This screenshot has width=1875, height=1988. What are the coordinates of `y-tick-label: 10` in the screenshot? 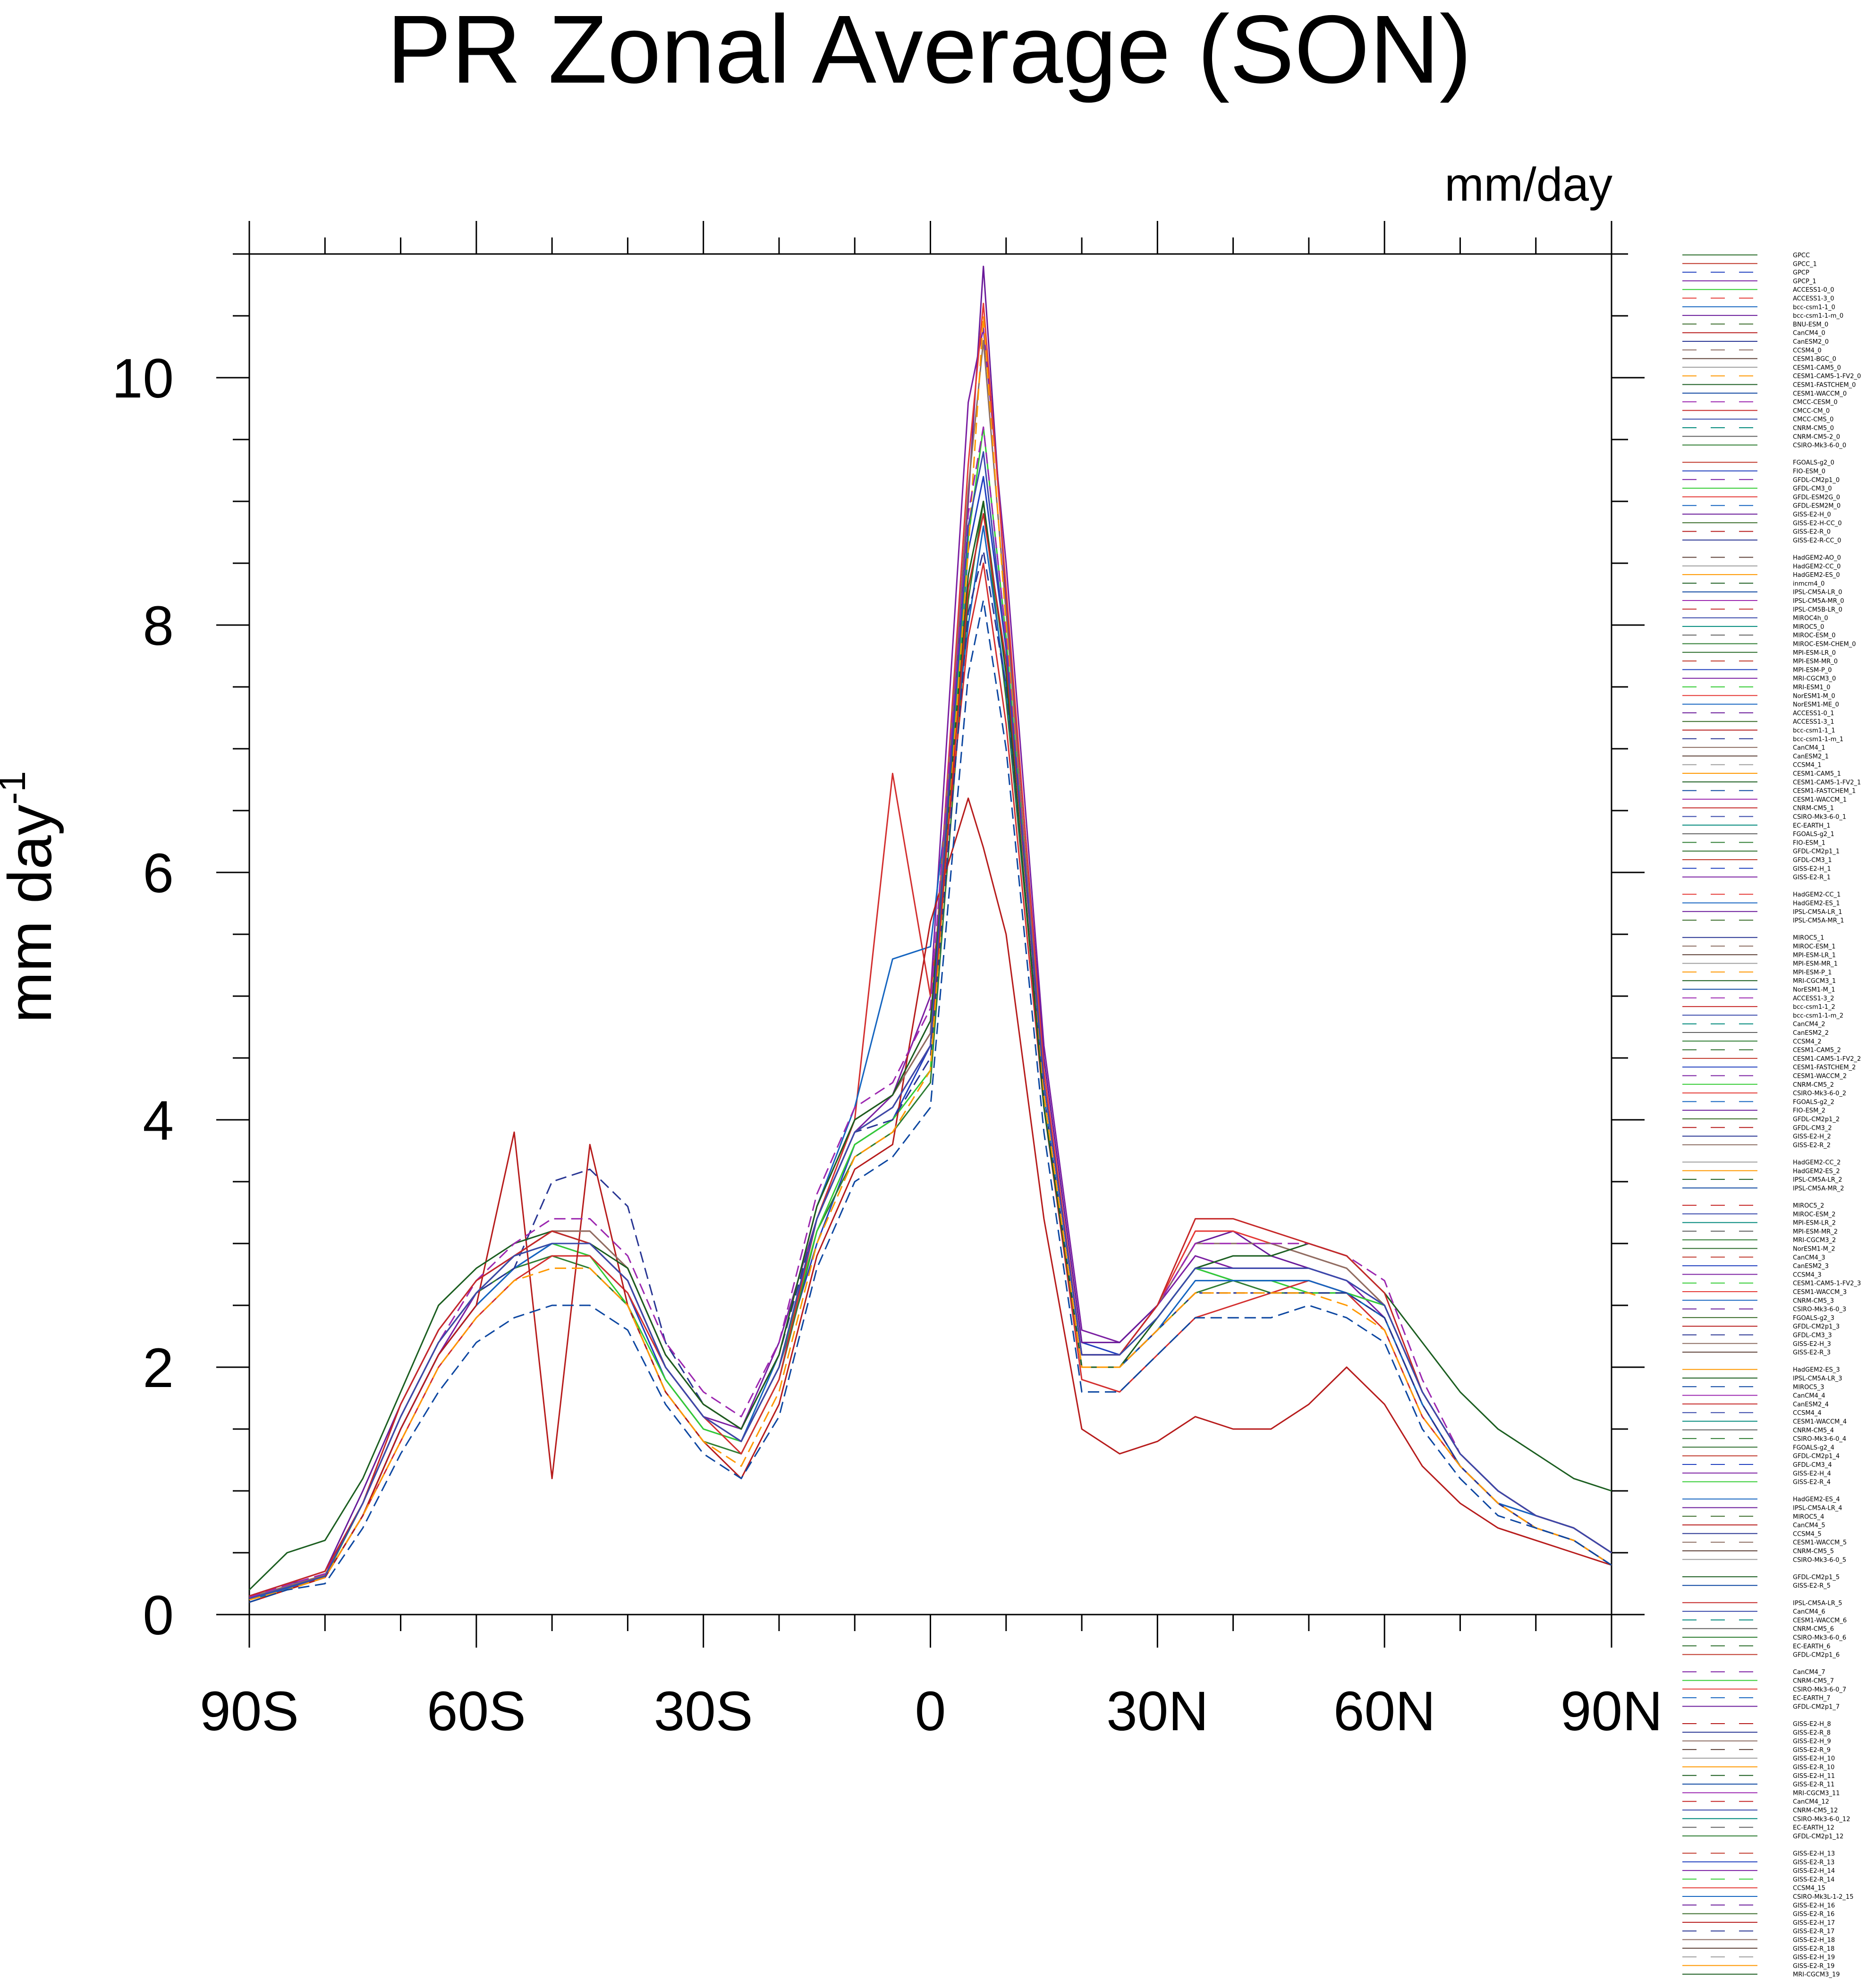 It's located at (143, 378).